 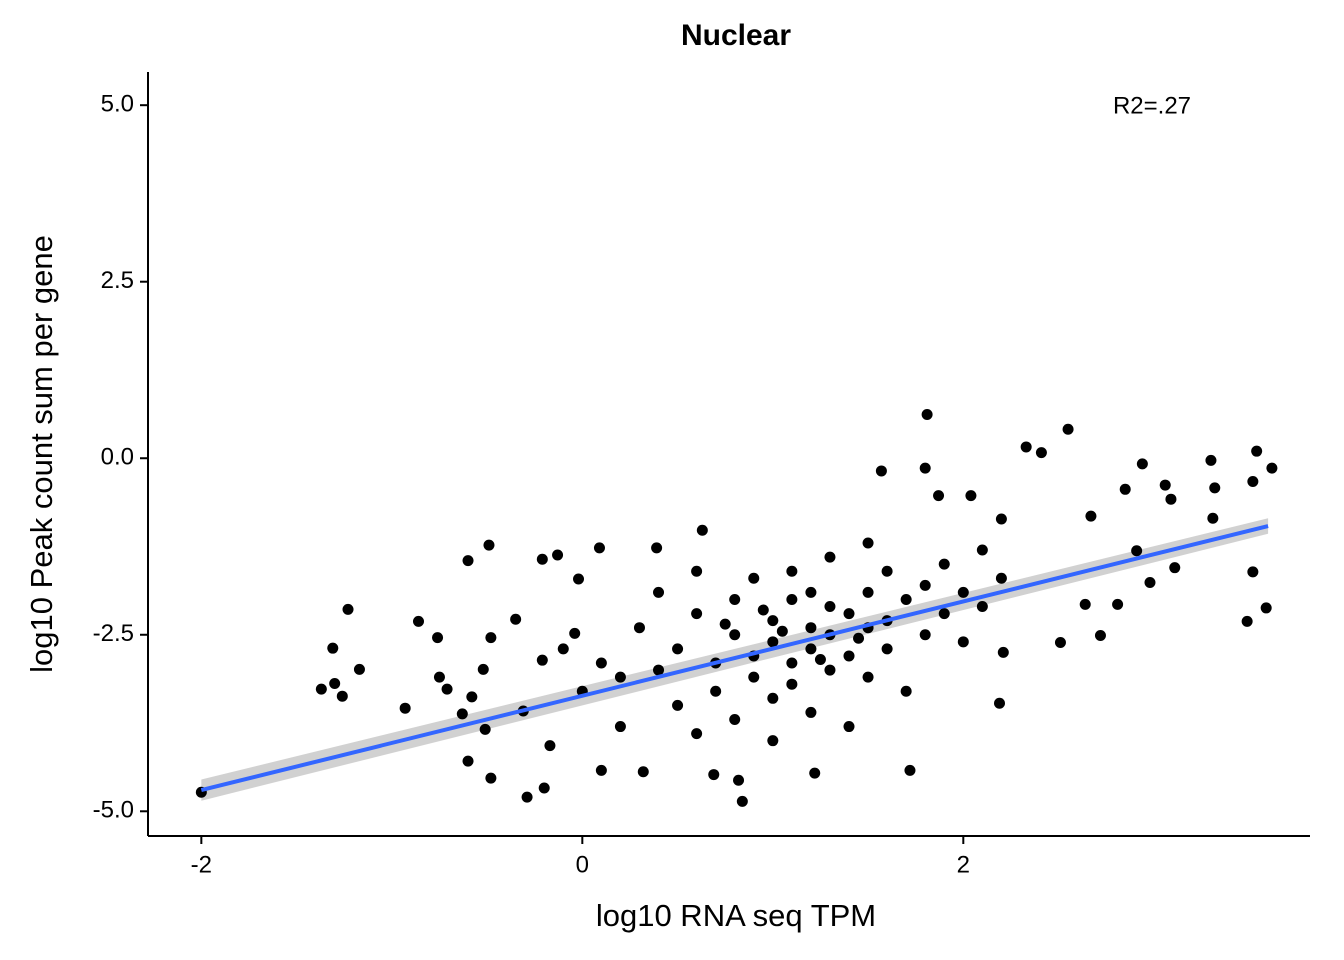 What do you see at coordinates (113, 810) in the screenshot?
I see `y-tick-label: -5.0` at bounding box center [113, 810].